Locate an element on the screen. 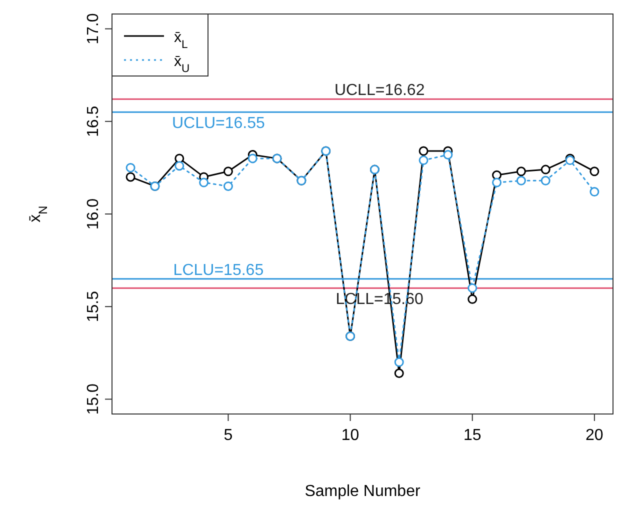  legend-label: x̄$_{L}$ is located at coordinates (181, 40).